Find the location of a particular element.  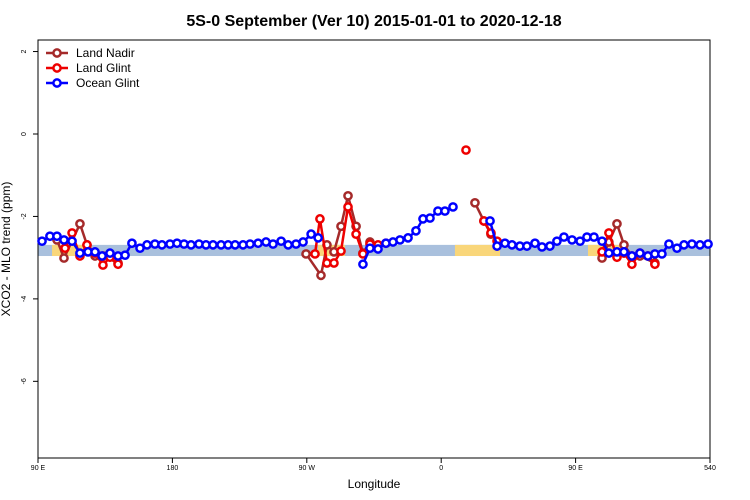

y-tick-label: 0 is located at coordinates (24, 134).